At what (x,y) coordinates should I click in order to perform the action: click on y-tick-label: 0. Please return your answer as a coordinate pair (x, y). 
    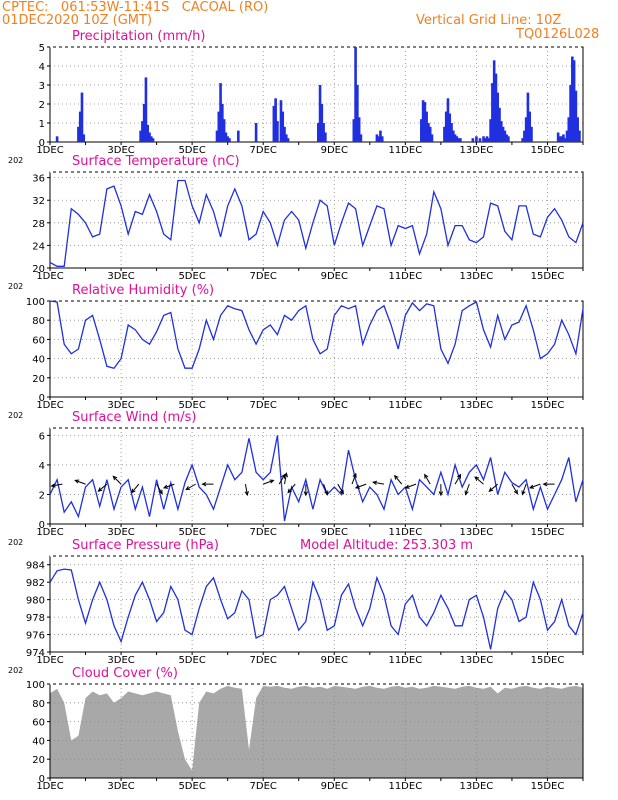
    Looking at the image, I should click on (42, 525).